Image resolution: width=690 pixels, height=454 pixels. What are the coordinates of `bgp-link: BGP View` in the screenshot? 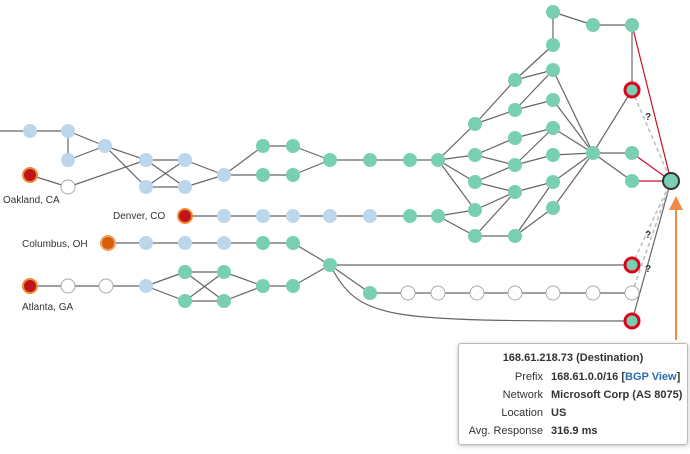 It's located at (651, 377).